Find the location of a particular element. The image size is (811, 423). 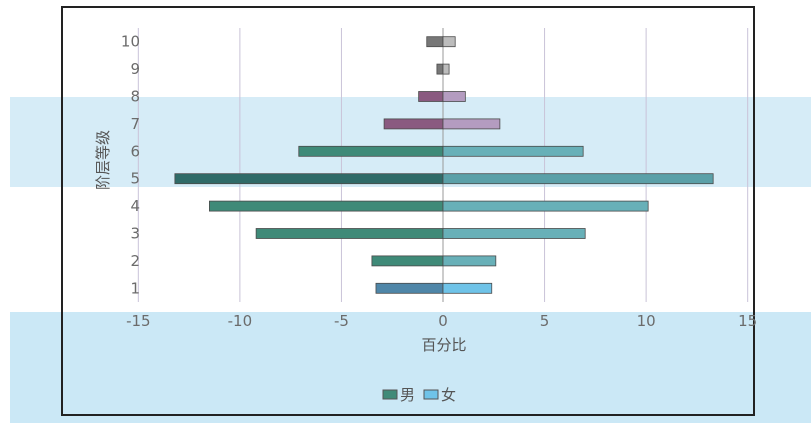

x-tick-labels: -15 -10 -5 0 5 10 15 is located at coordinates (441, 321).